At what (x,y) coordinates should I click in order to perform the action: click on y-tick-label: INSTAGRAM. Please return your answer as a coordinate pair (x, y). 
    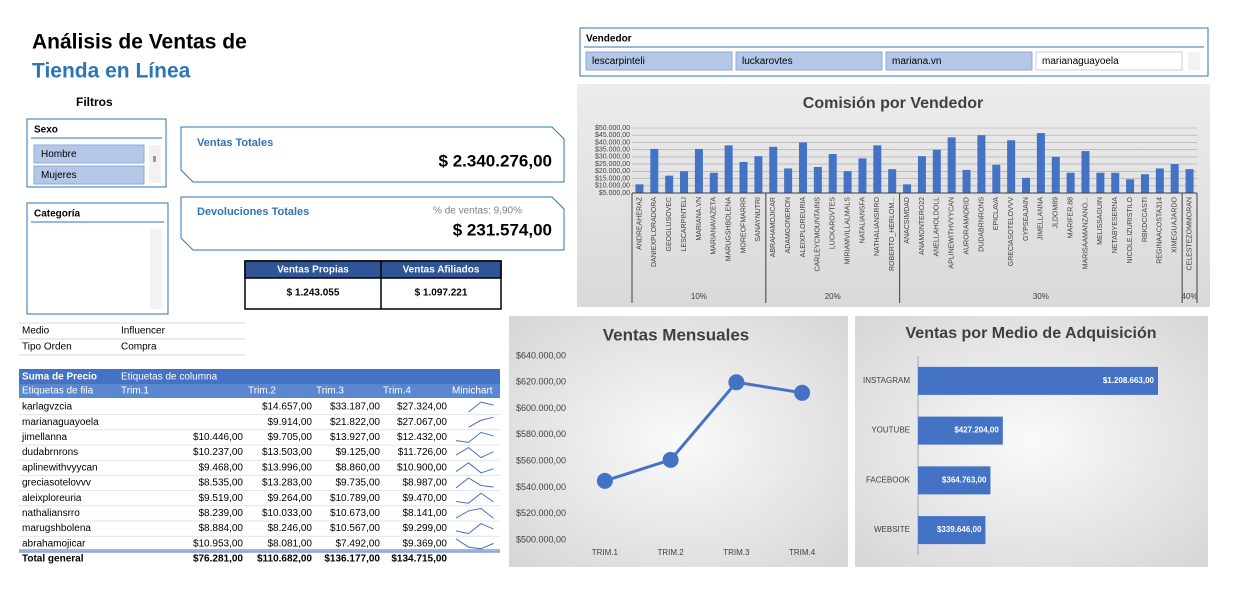
    Looking at the image, I should click on (886, 380).